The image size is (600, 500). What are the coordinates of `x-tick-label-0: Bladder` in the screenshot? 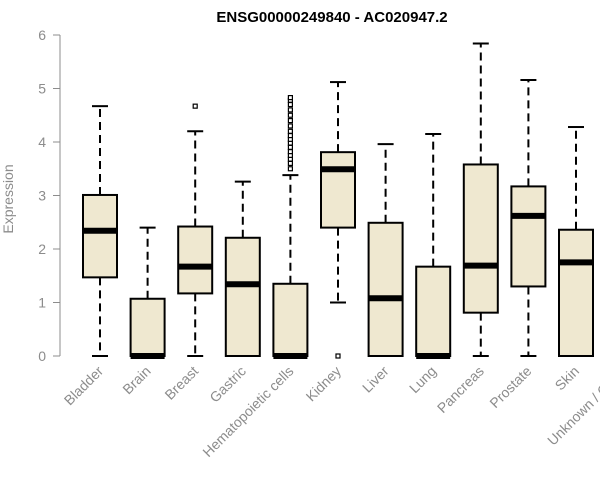 It's located at (84, 386).